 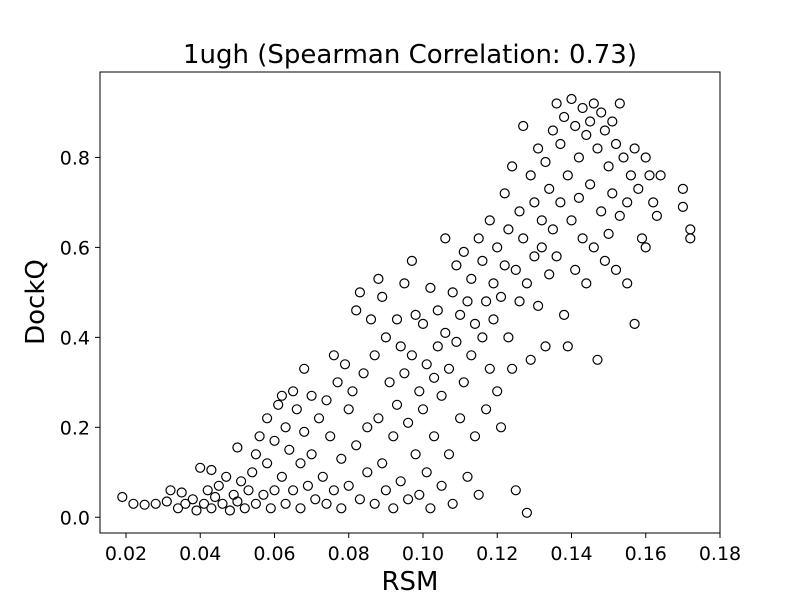 What do you see at coordinates (274, 554) in the screenshot?
I see `x-tick-label: 0.06` at bounding box center [274, 554].